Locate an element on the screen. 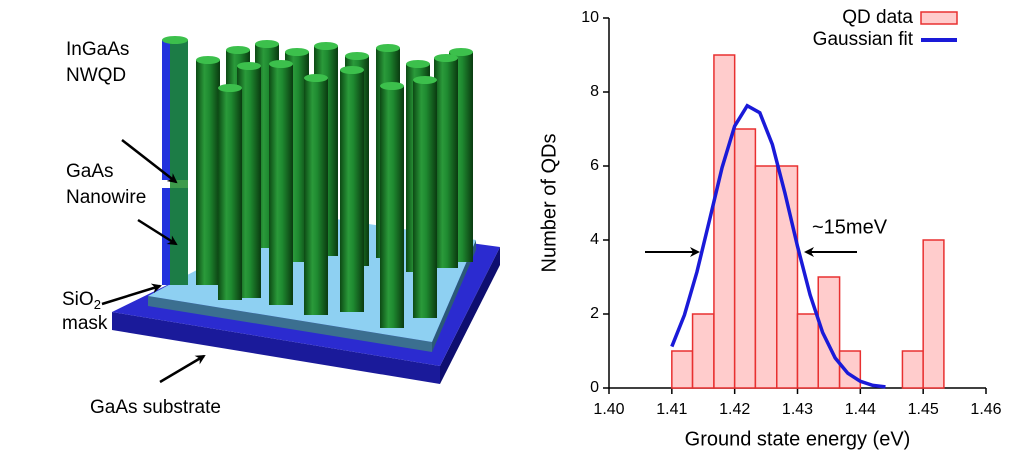 The width and height of the screenshot is (1017, 454). legend-swatch is located at coordinates (939, 18).